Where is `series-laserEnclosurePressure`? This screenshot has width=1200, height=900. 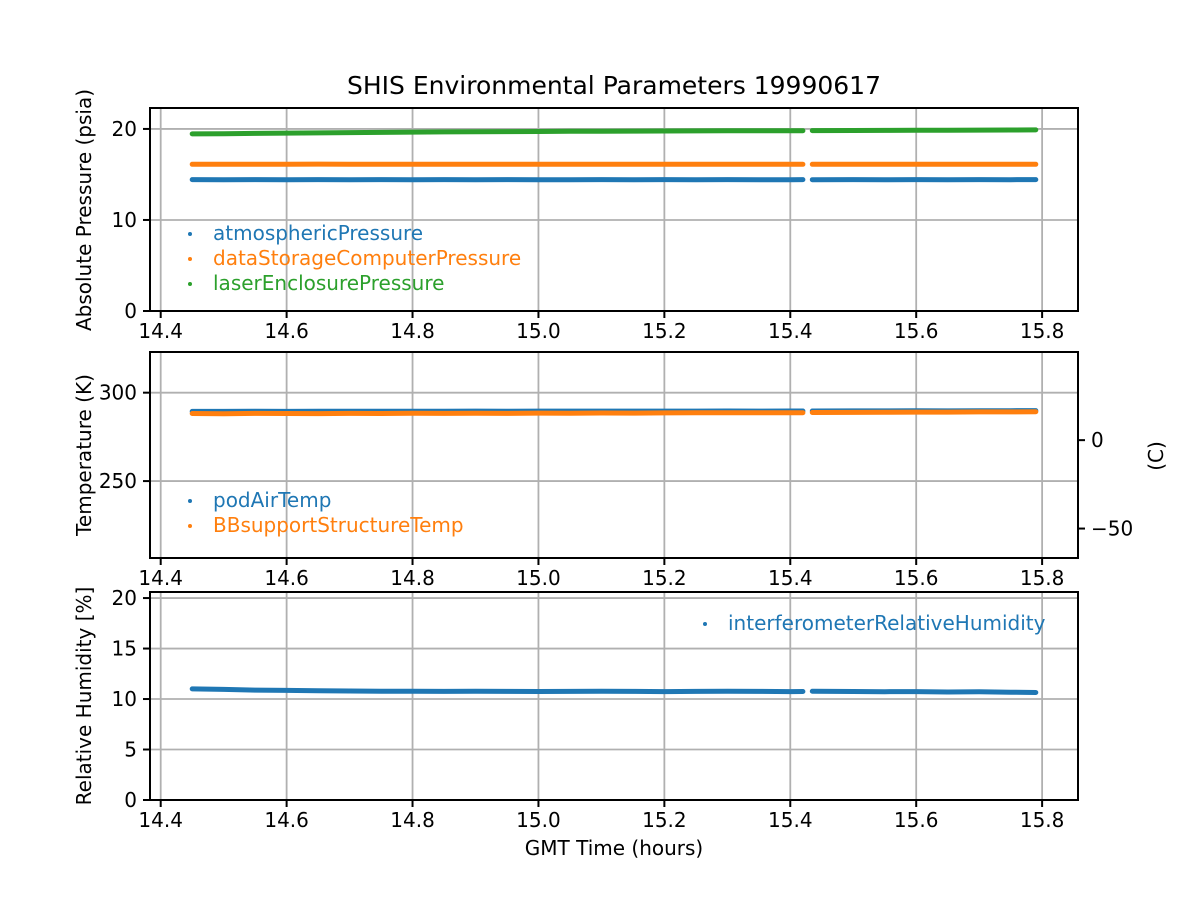
series-laserEnclosurePressure is located at coordinates (614, 132).